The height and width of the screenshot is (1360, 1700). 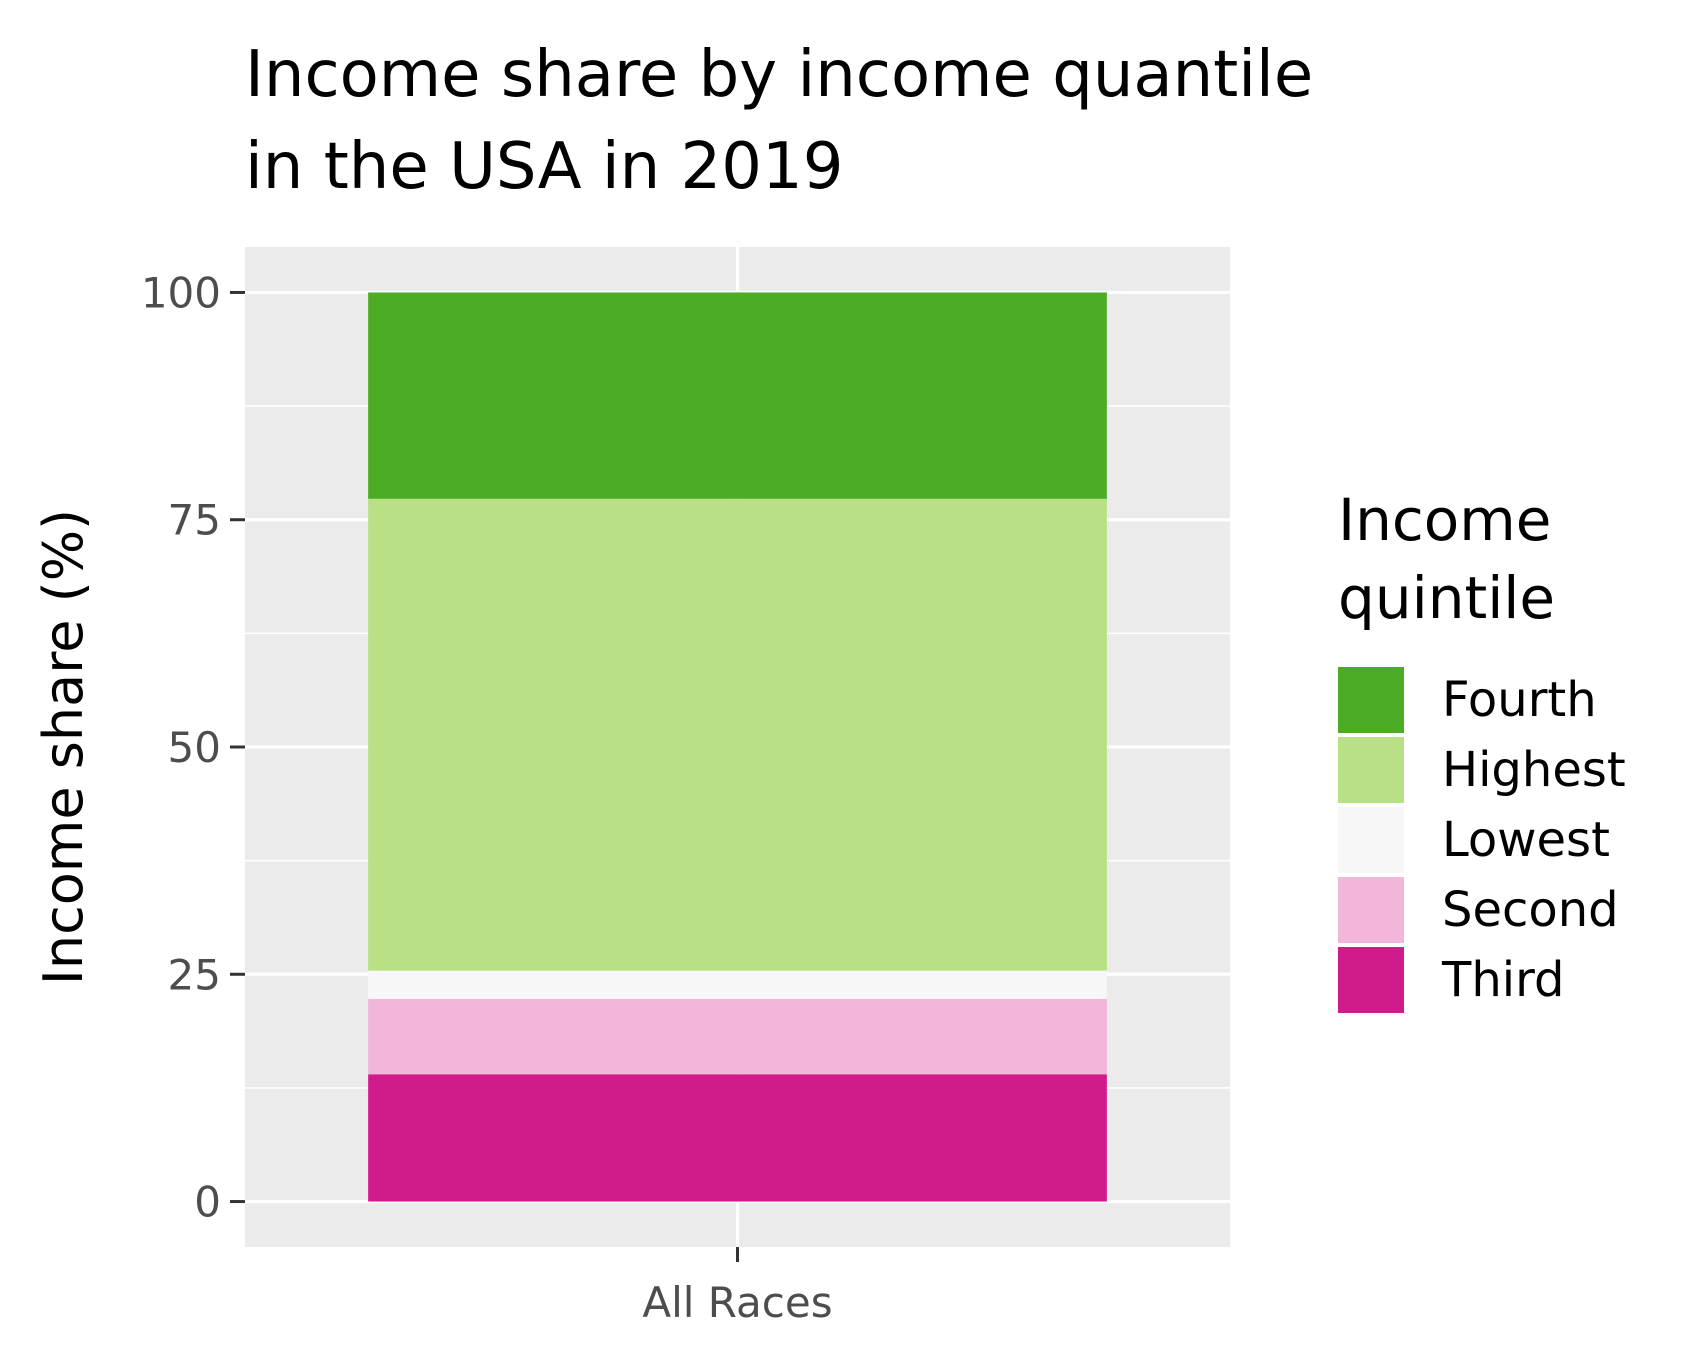 I want to click on x-tick-label: All Races, so click(x=737, y=1302).